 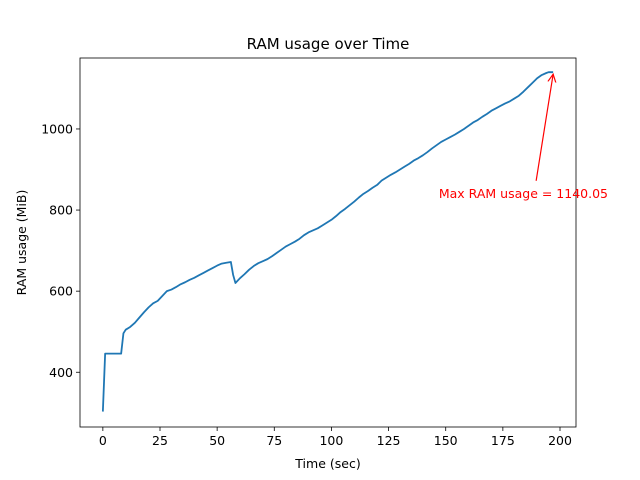 What do you see at coordinates (57, 128) in the screenshot?
I see `y-tick-label: 1000` at bounding box center [57, 128].